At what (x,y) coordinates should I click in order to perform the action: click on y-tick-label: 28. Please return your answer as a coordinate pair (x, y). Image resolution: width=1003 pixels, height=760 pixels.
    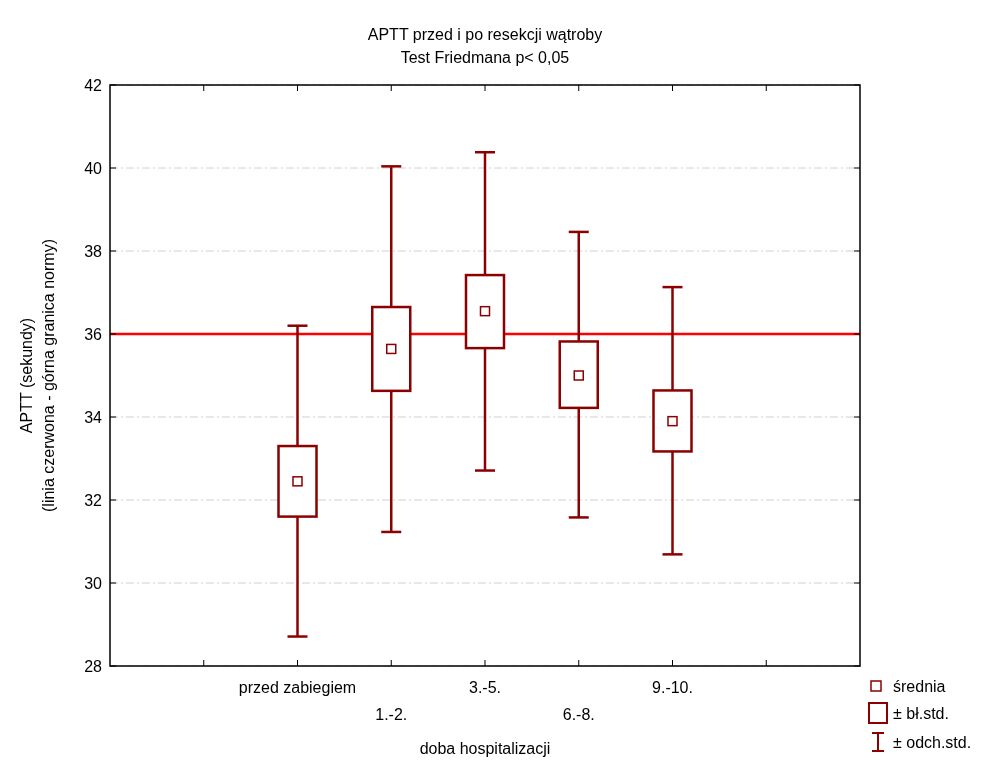
    Looking at the image, I should click on (93, 666).